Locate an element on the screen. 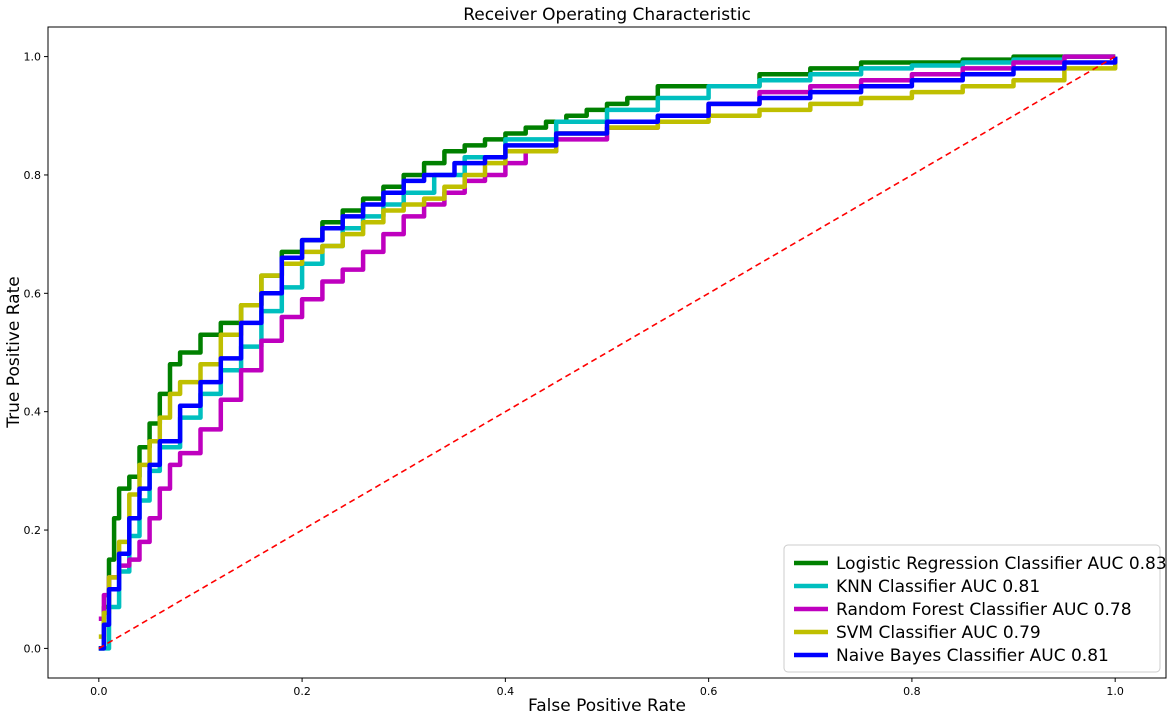  legend-frame is located at coordinates (972, 608).